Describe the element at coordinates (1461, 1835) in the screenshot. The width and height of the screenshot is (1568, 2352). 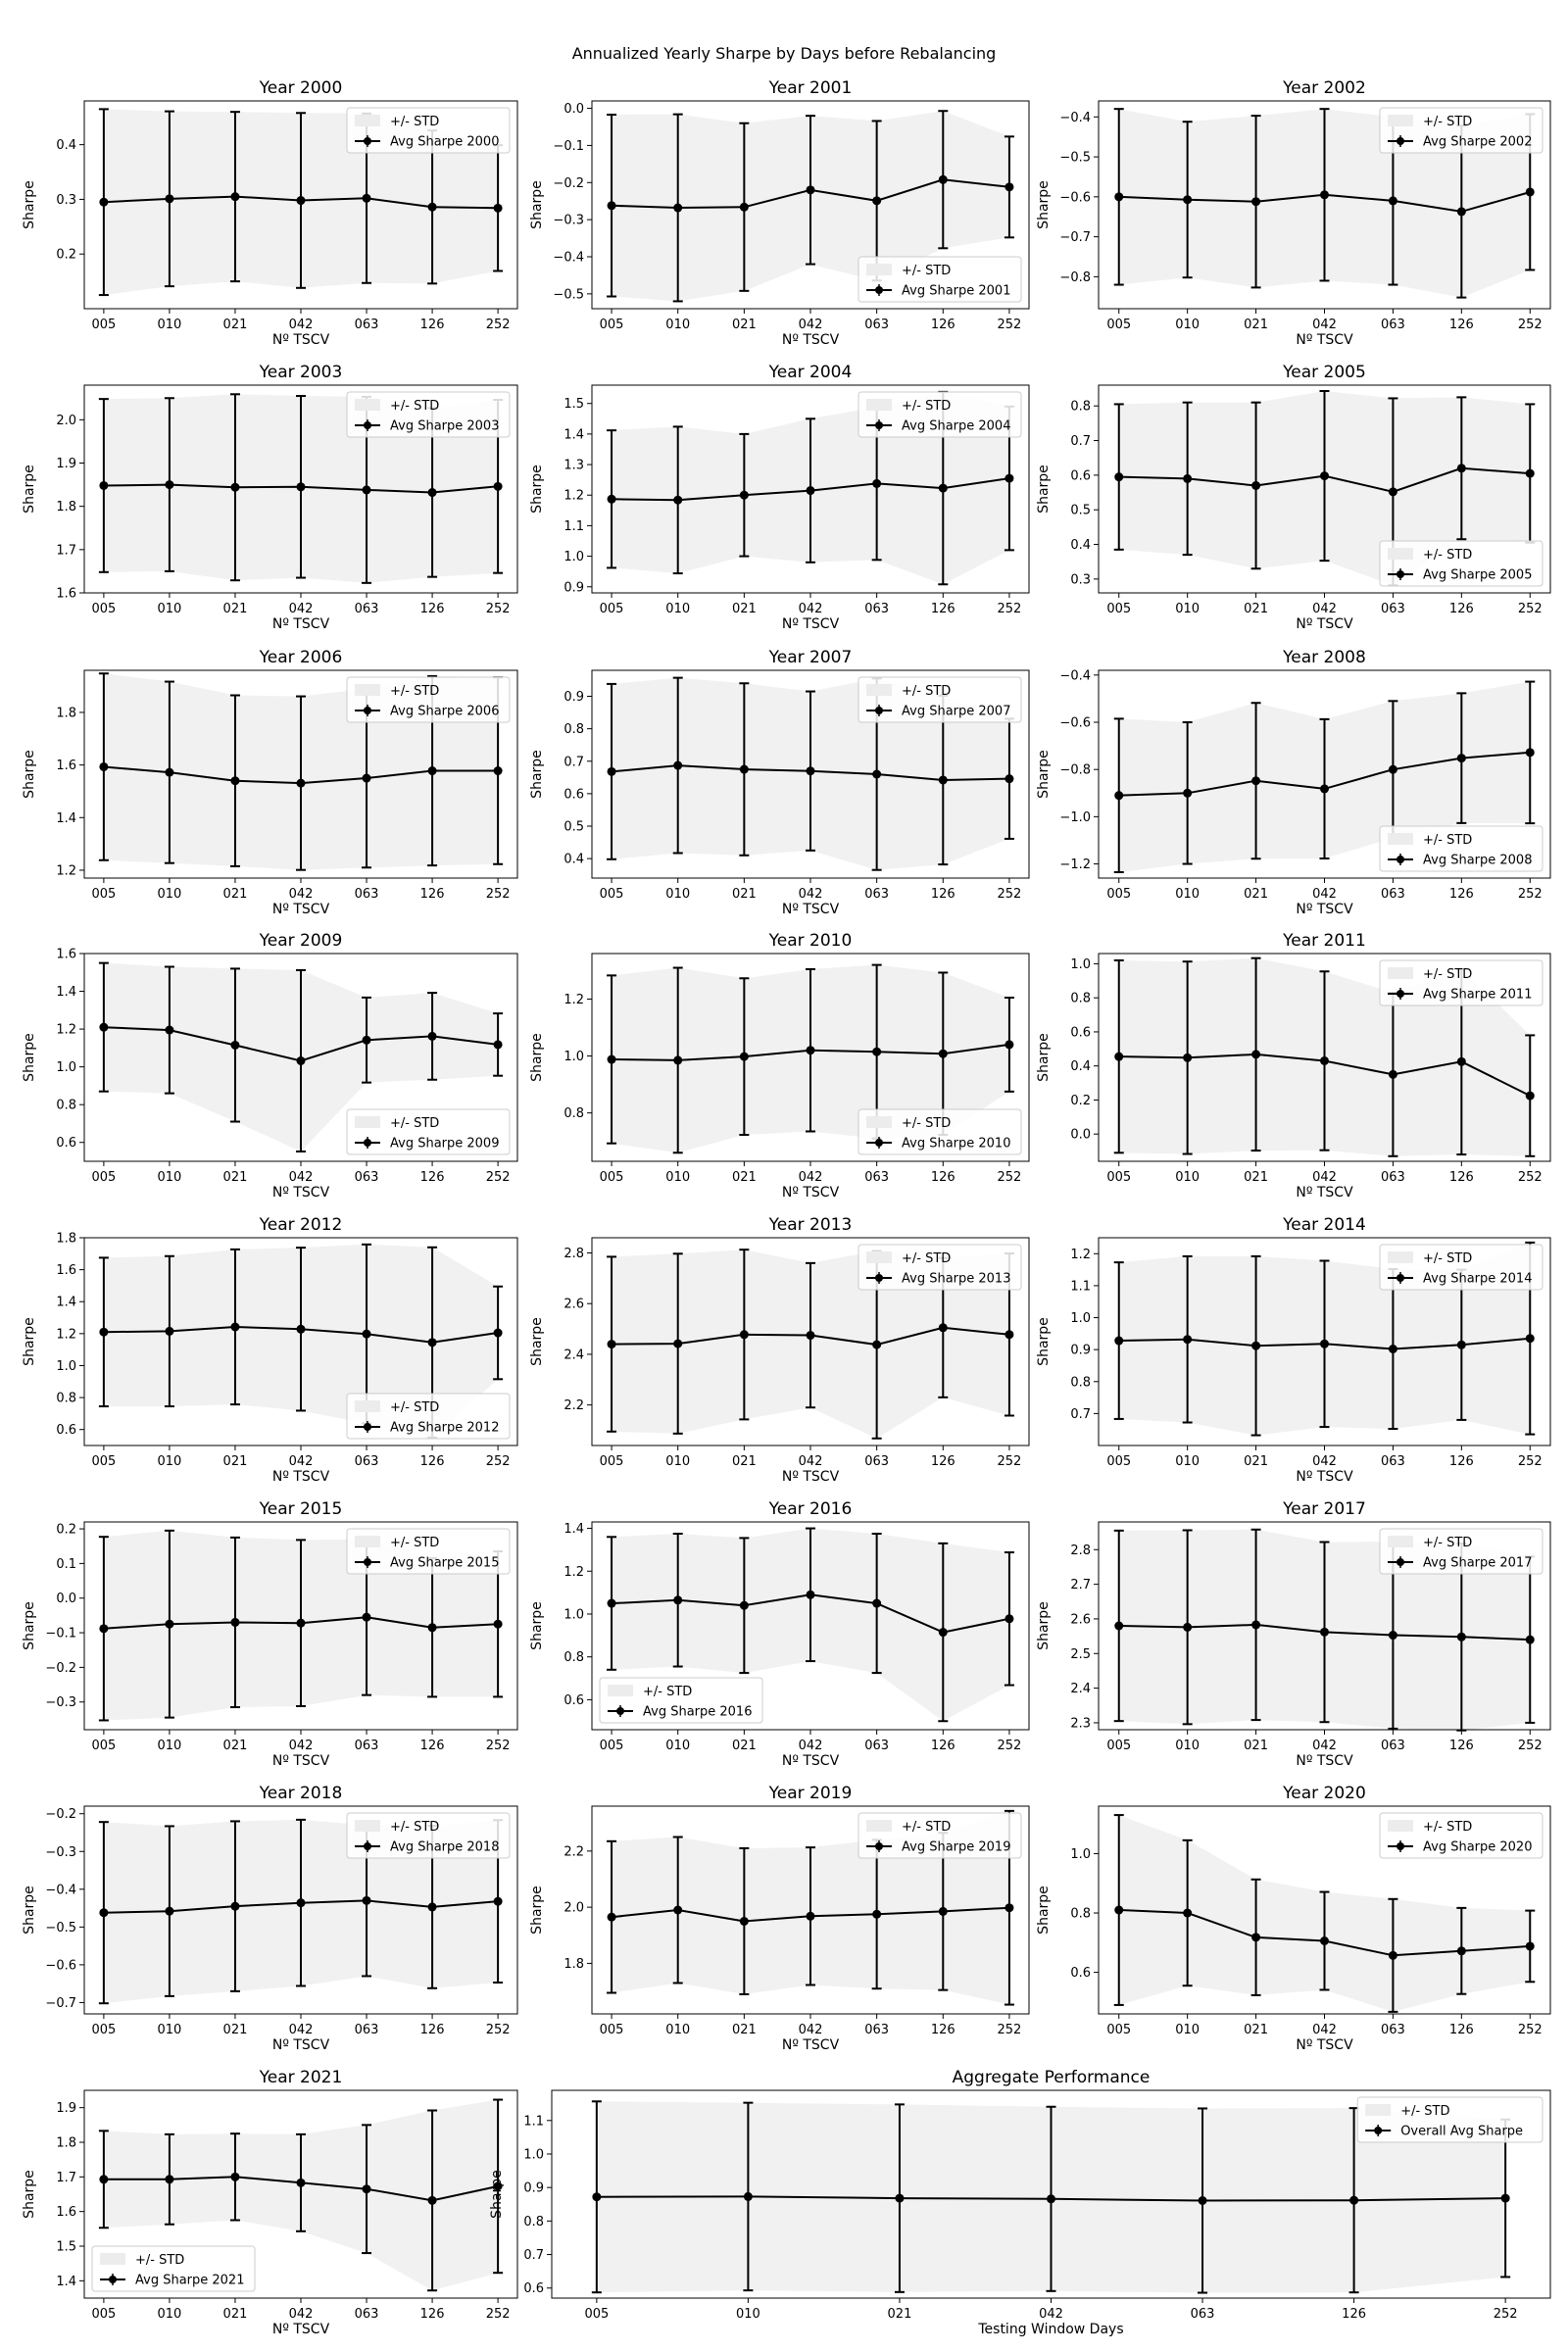
I see `legend: +/- STD Avg Sharpe 2020` at that location.